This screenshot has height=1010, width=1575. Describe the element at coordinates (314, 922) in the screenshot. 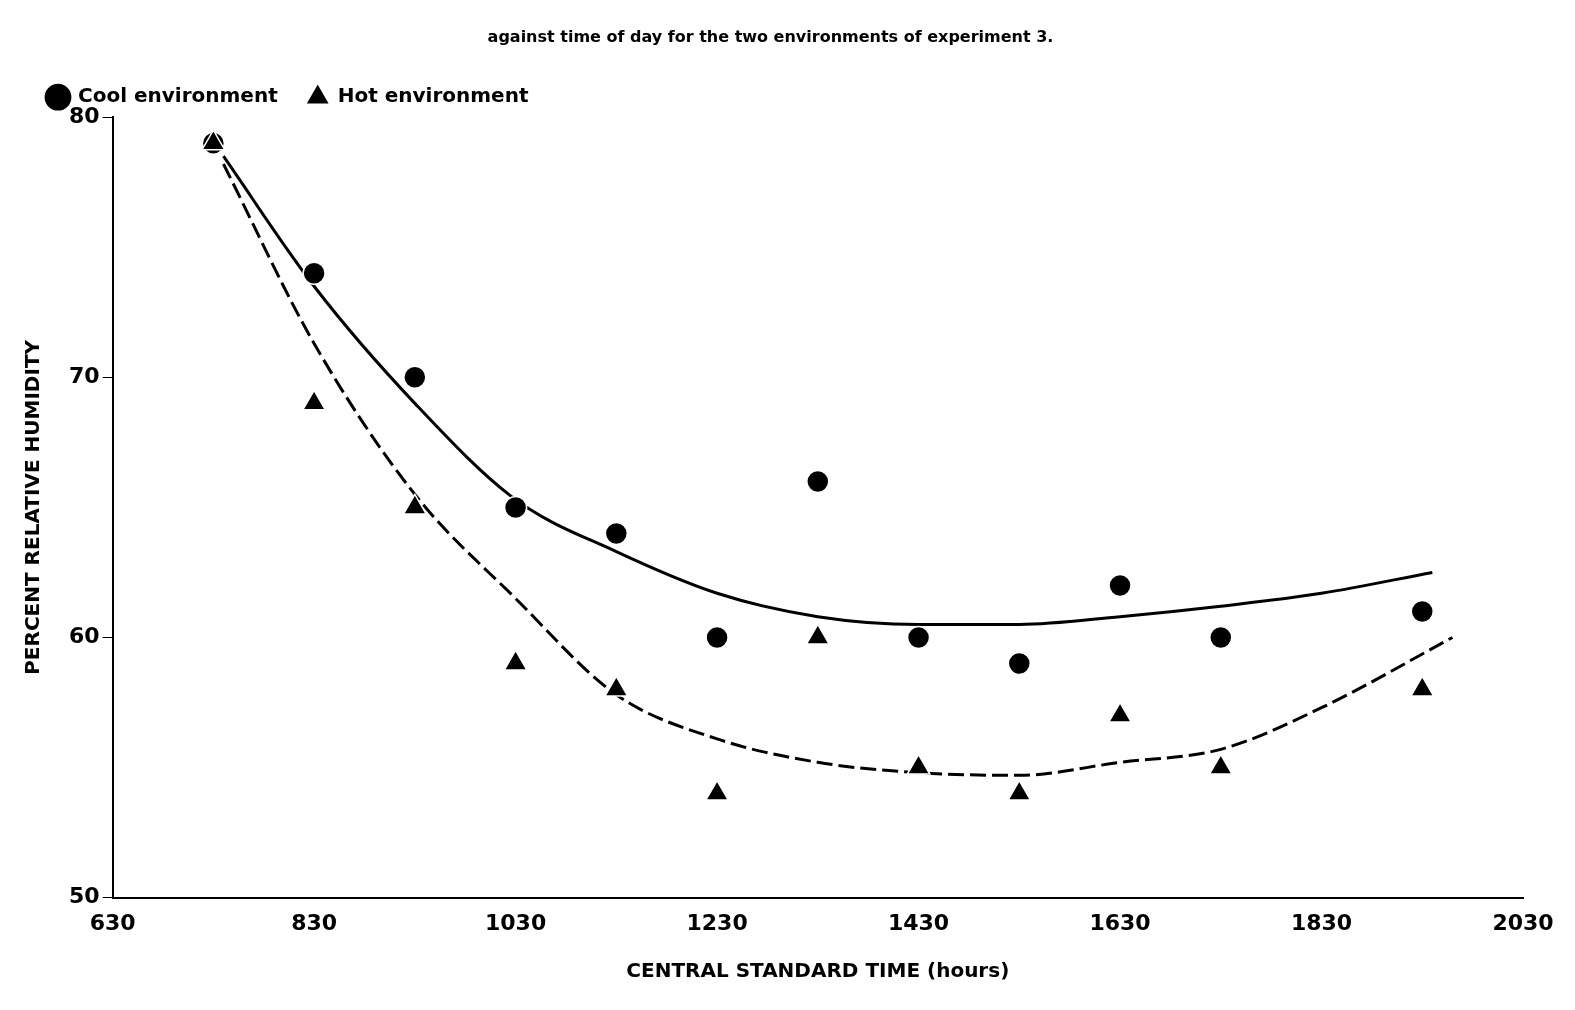

I see `x-tick-label: 830` at that location.